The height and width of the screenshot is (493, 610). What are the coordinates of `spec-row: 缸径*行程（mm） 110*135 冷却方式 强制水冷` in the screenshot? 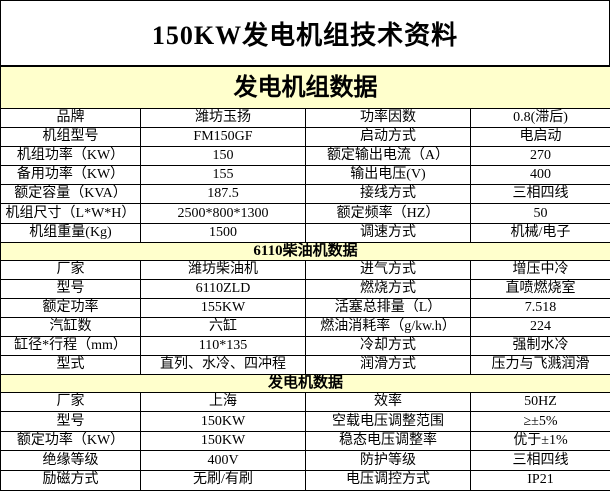 It's located at (305, 345).